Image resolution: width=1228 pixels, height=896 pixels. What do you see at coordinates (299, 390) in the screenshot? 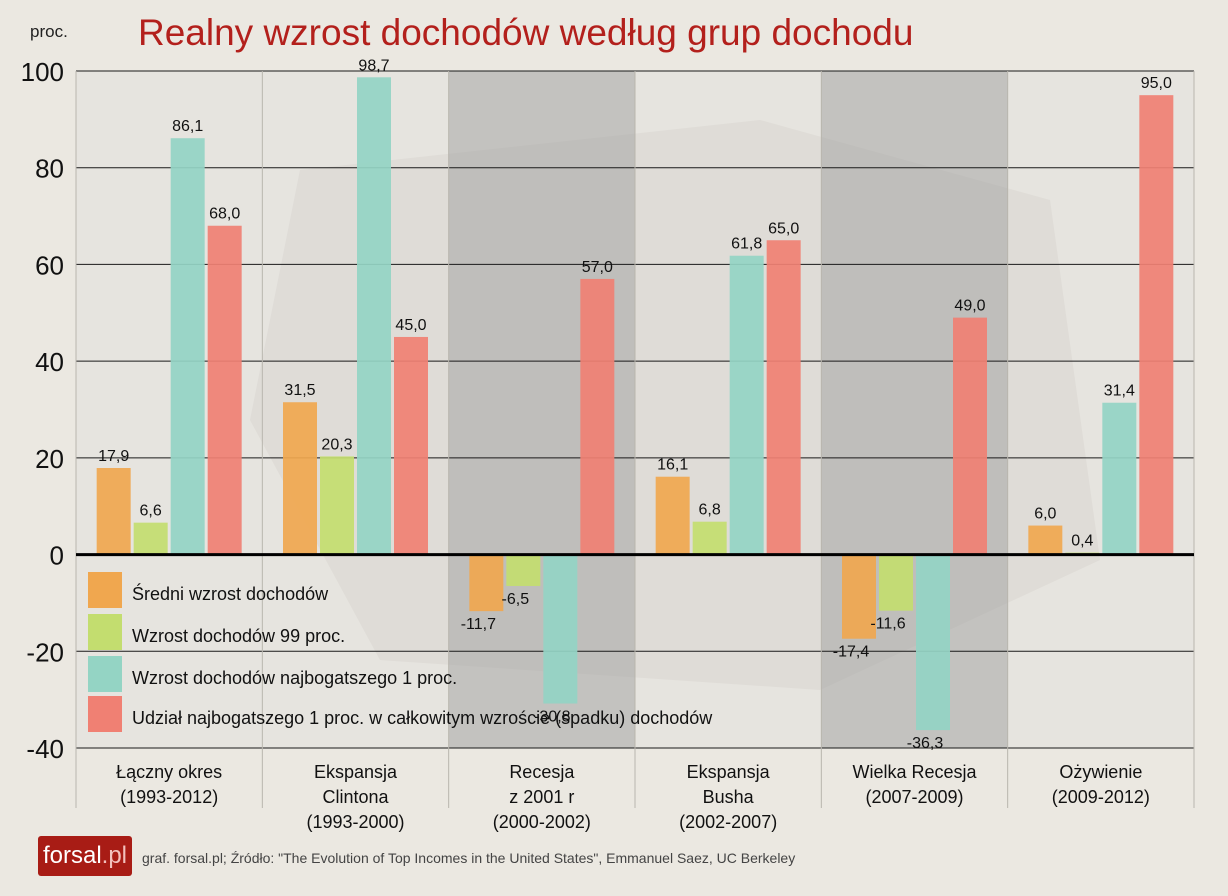
I see `bar-value-label: 31,5` at bounding box center [299, 390].